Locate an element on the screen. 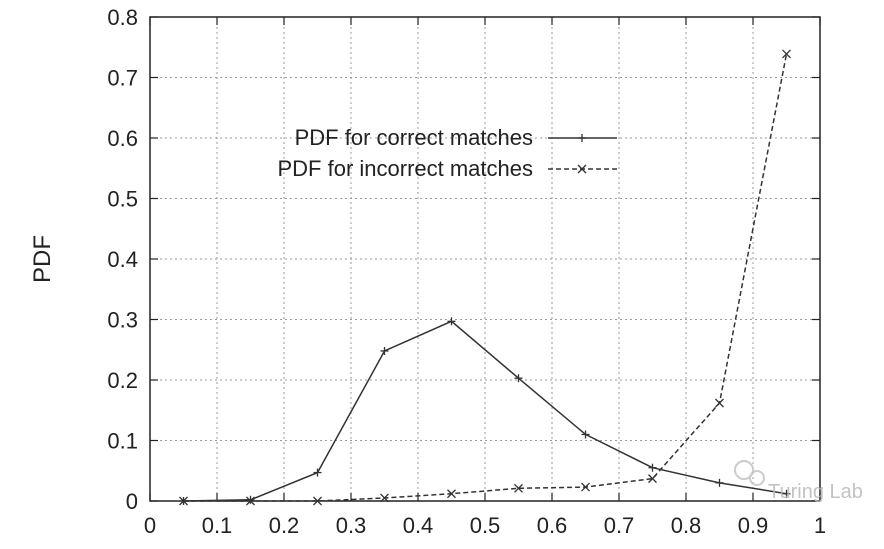 The image size is (884, 549). legend-label-incorrect: PDF for incorrect matches is located at coordinates (405, 168).